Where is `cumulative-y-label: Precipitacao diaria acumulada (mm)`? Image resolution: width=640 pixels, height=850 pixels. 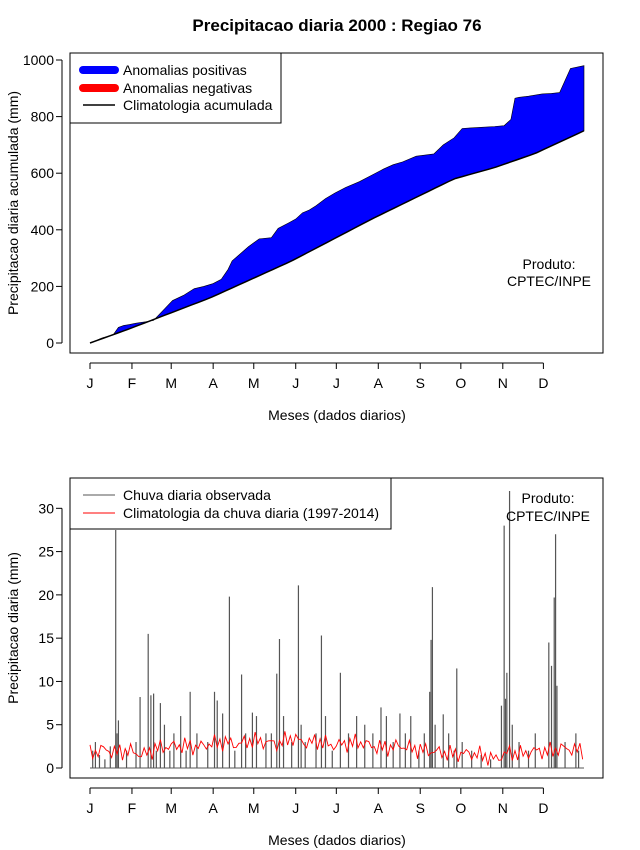
cumulative-y-label: Precipitacao diaria acumulada (mm) is located at coordinates (13, 203).